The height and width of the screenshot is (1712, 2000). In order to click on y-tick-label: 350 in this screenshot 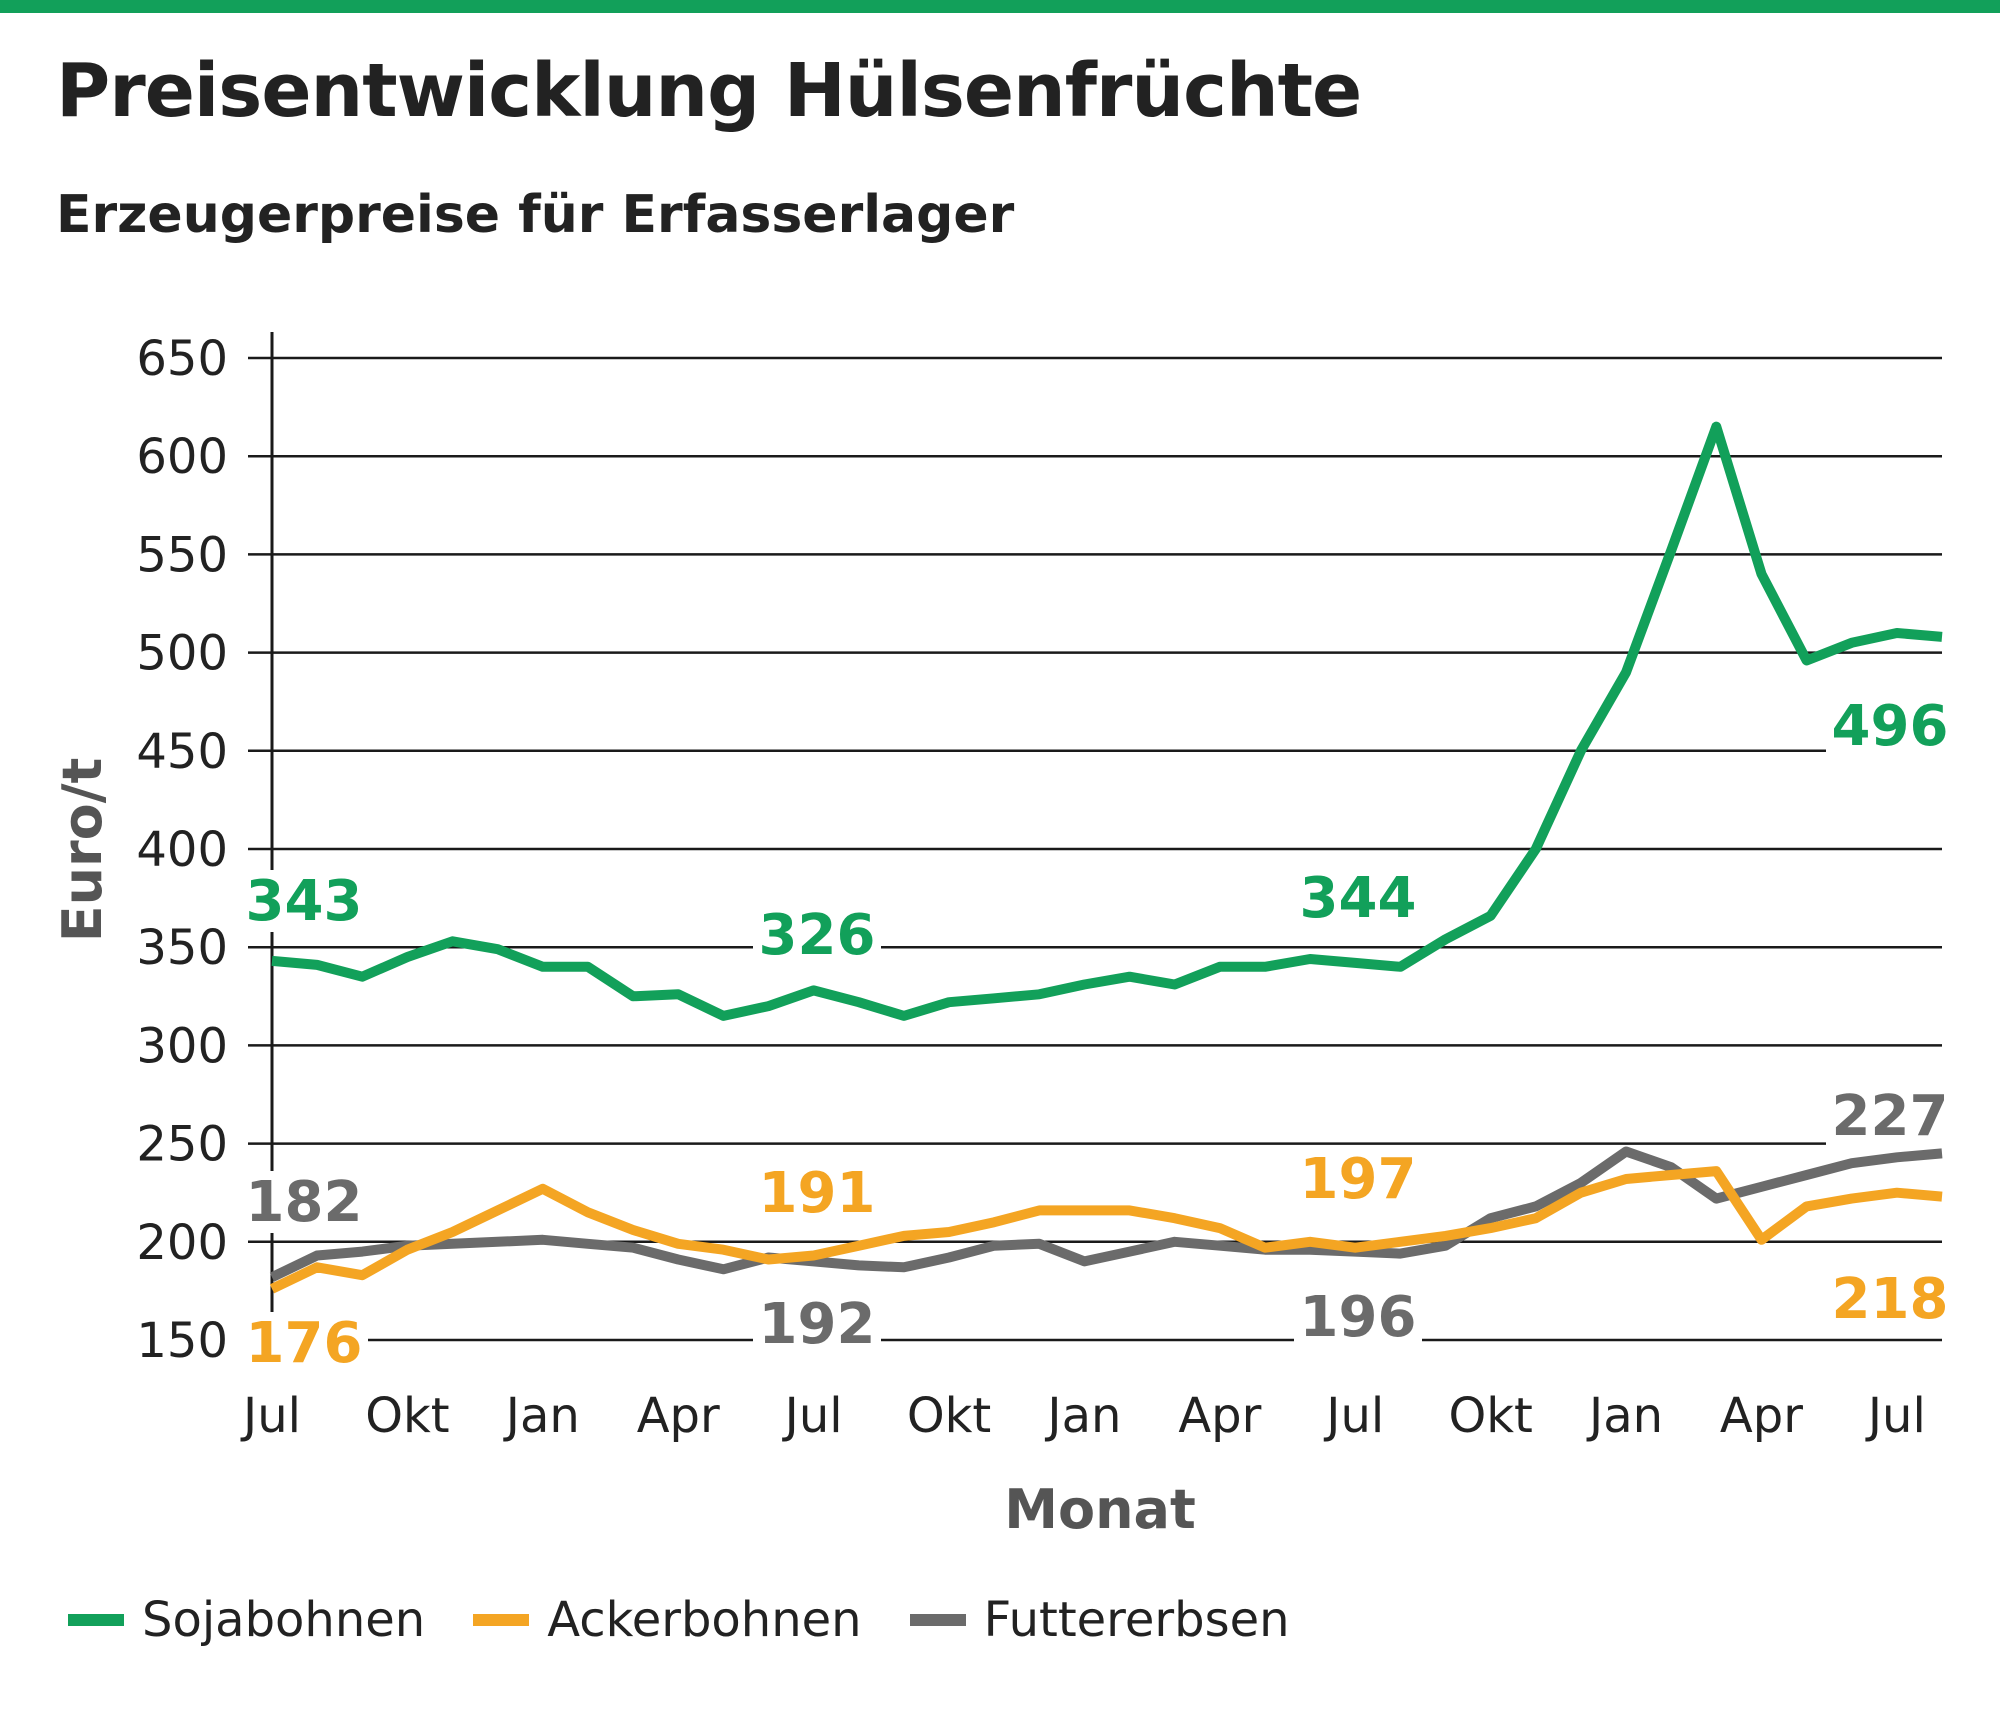, I will do `click(182, 948)`.